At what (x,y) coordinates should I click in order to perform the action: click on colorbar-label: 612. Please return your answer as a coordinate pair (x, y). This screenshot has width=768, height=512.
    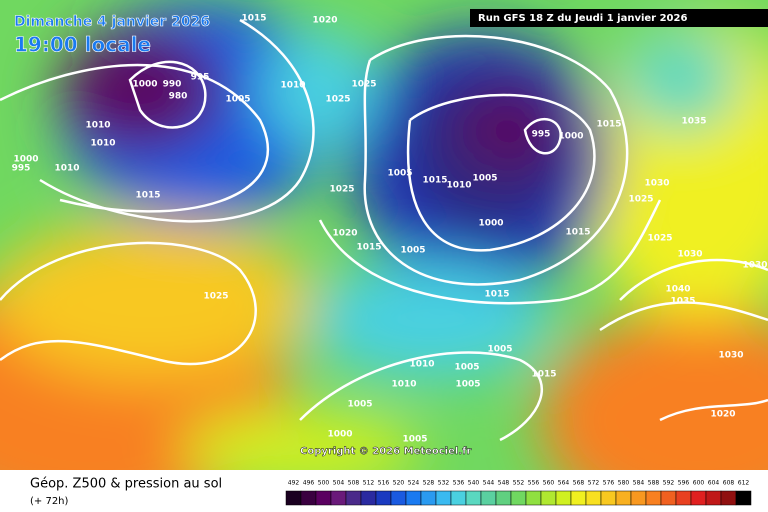
    Looking at the image, I should click on (744, 483).